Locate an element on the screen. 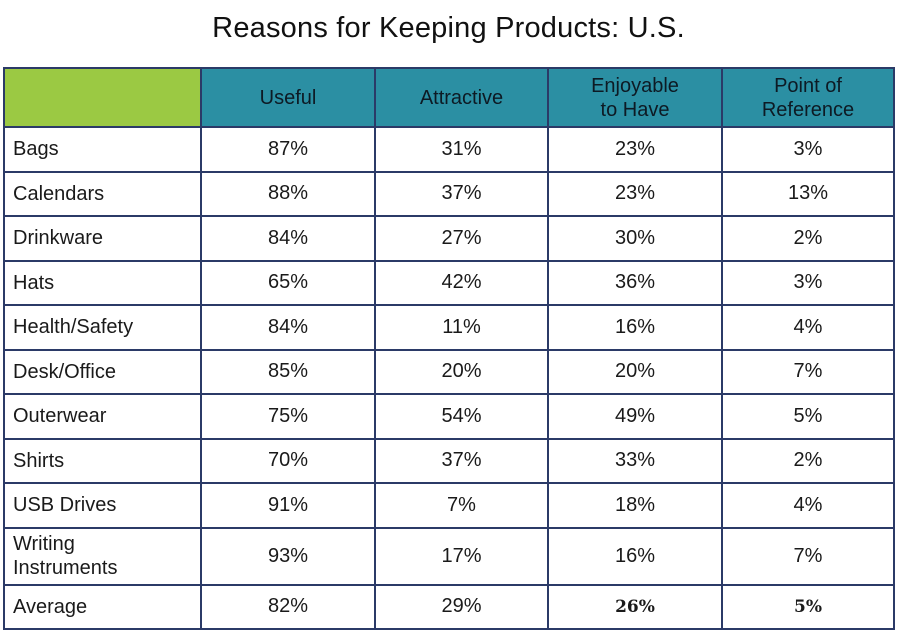 The height and width of the screenshot is (637, 897). table-row: Outerwear 75% 54% 49% 5% is located at coordinates (449, 416).